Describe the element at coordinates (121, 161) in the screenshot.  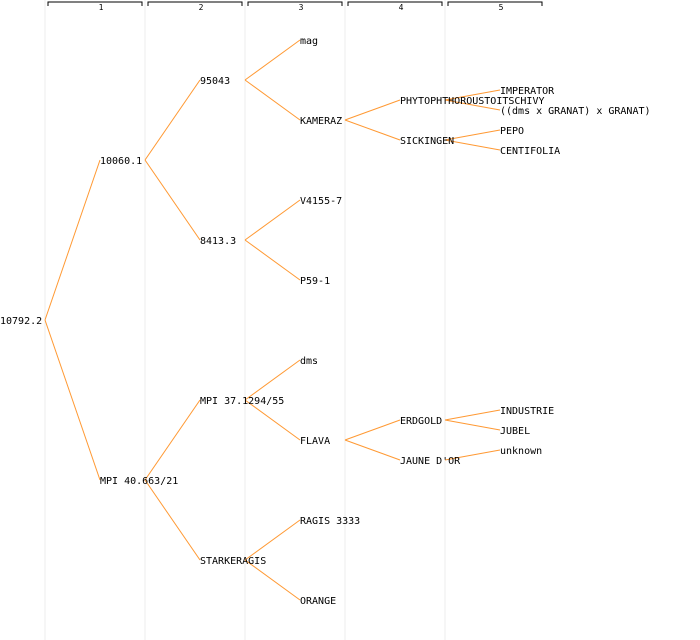
I see `tree-node-label: 10060.1` at that location.